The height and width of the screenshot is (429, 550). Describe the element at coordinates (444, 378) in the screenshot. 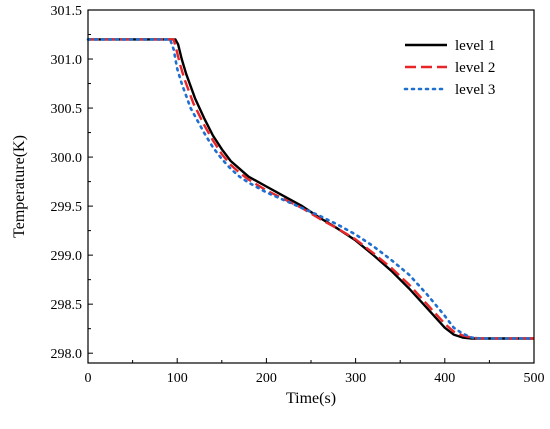

I see `x-tick-label: 400` at that location.